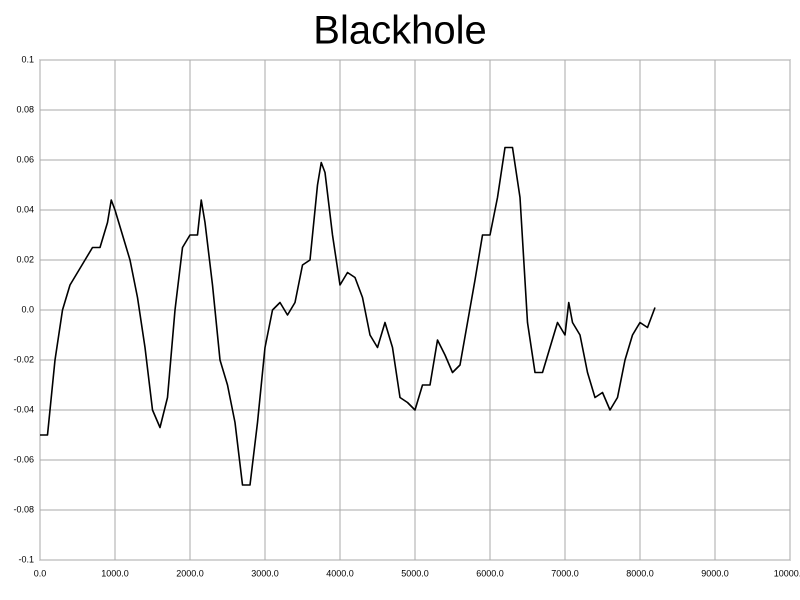  What do you see at coordinates (565, 573) in the screenshot?
I see `x-tick-label: 7000.0` at bounding box center [565, 573].